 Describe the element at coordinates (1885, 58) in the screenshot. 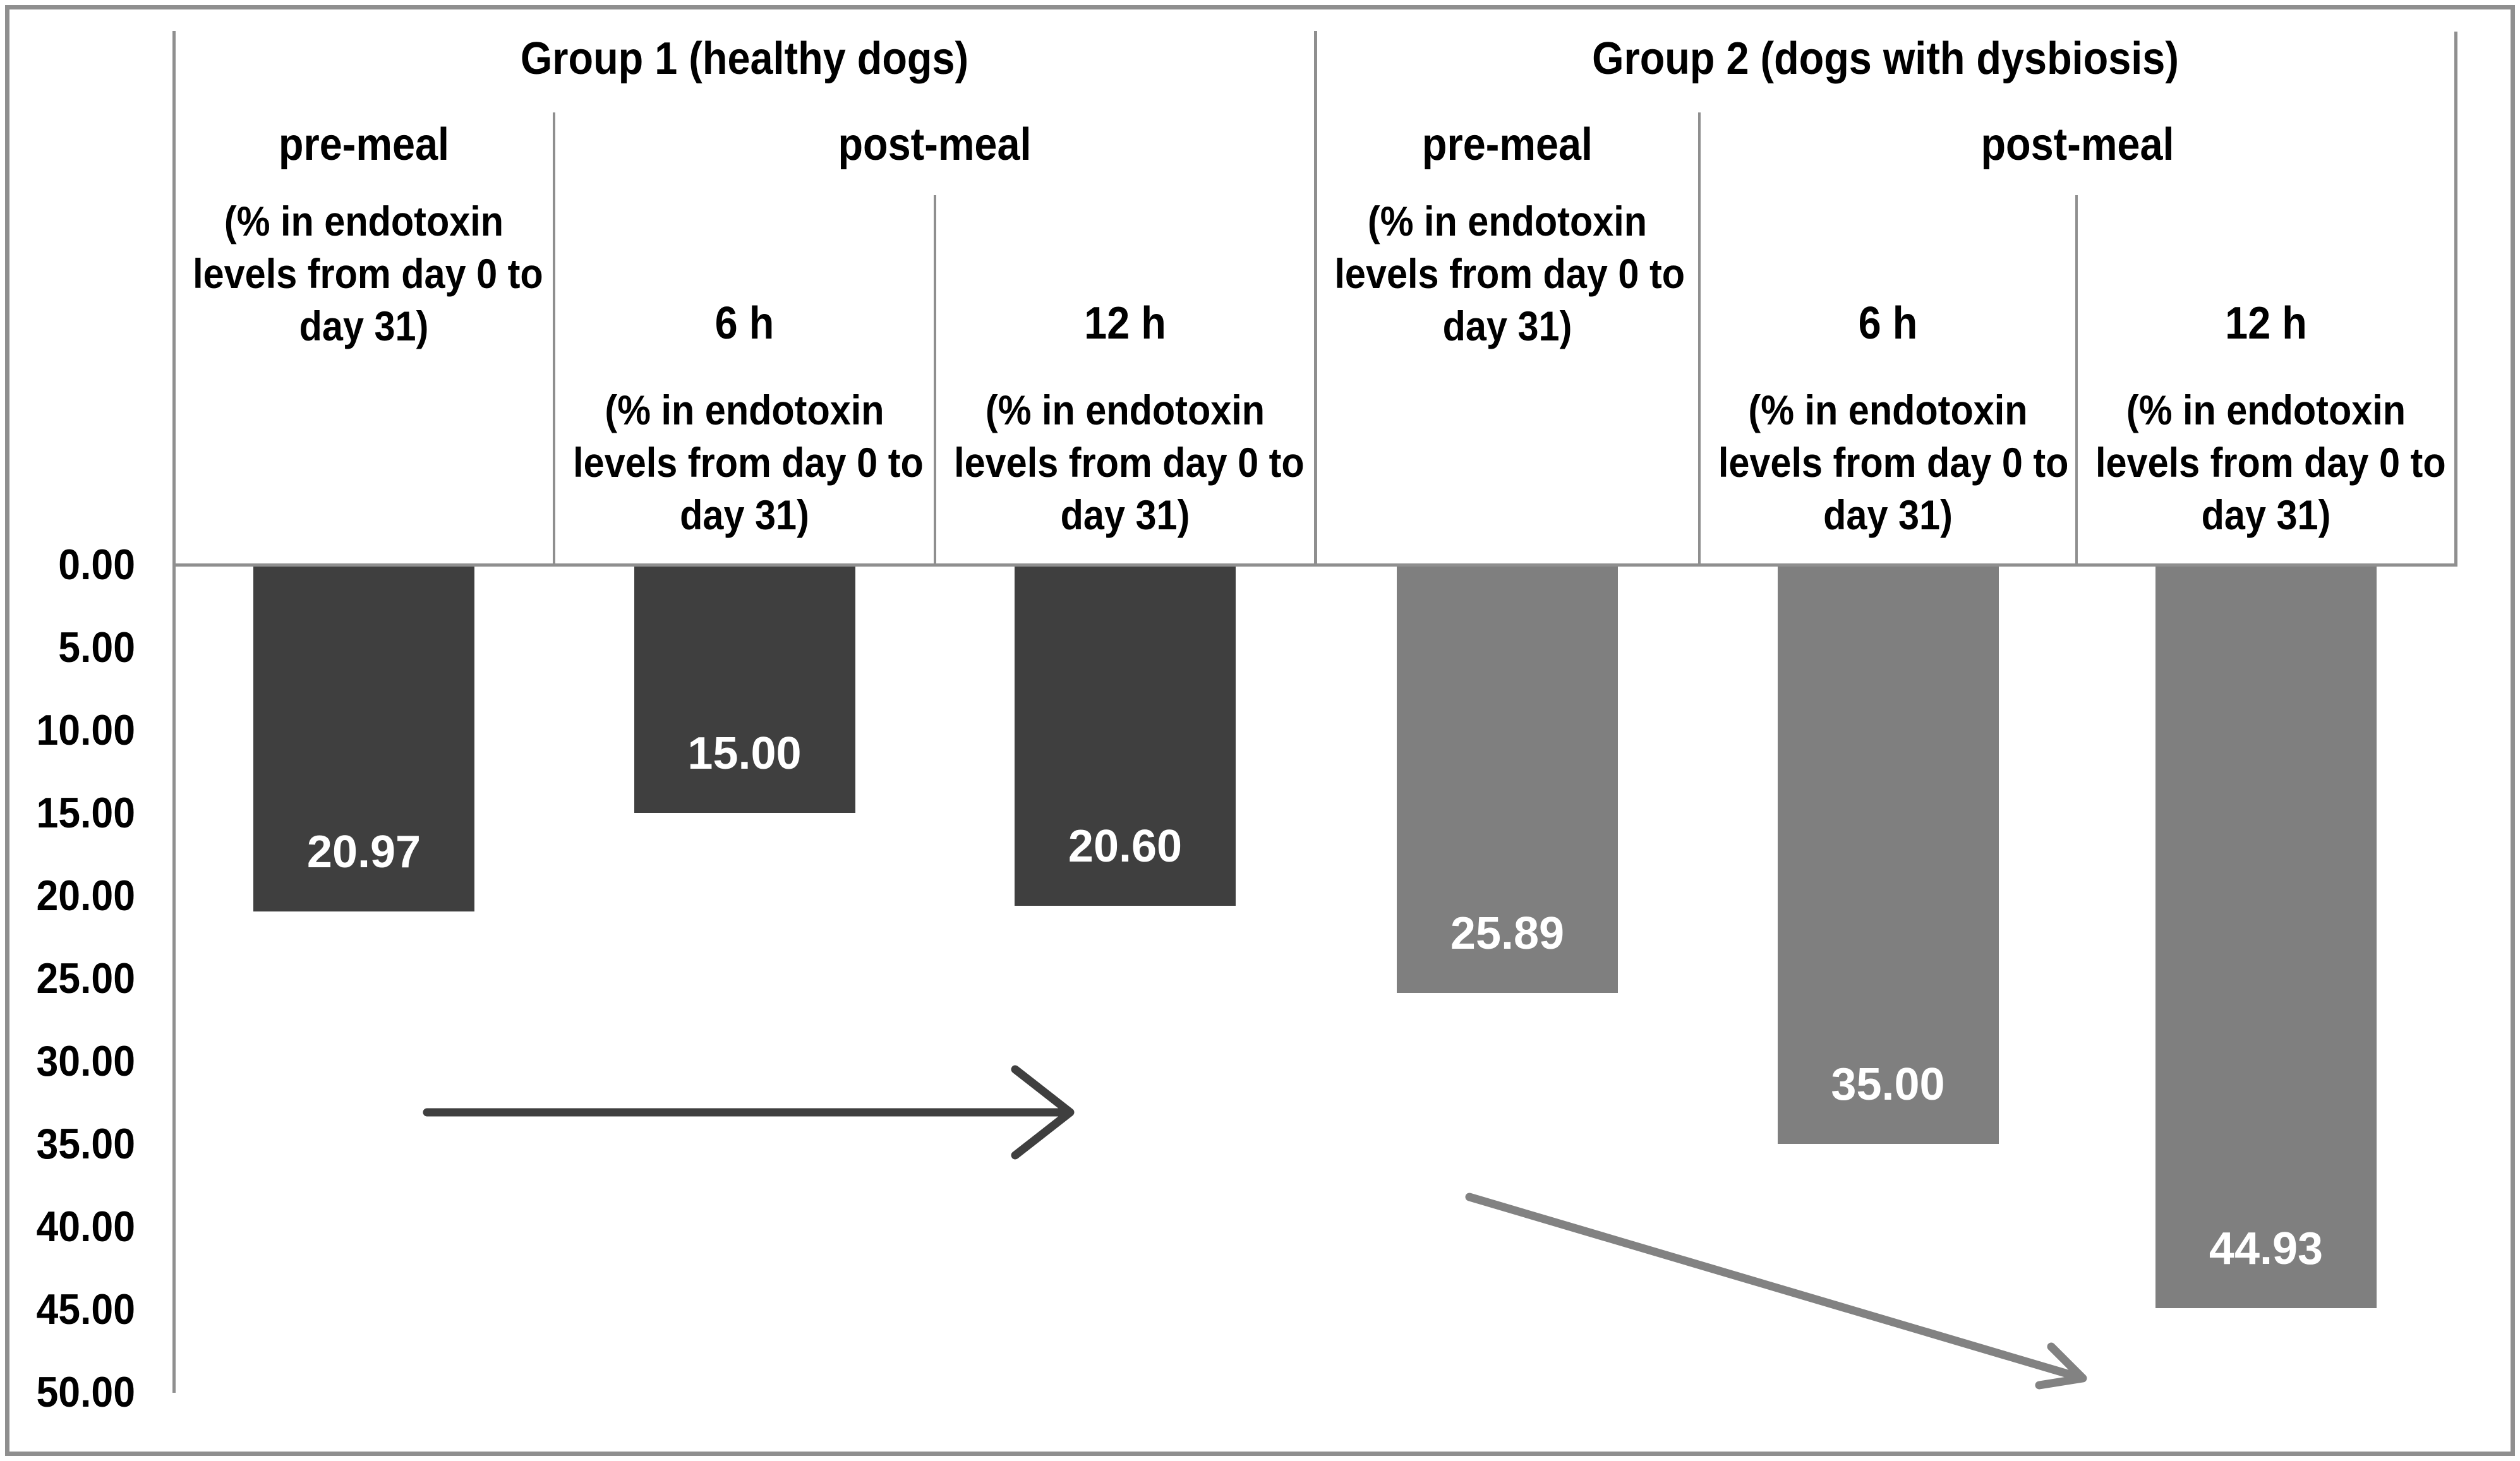

I see `group2-title: Group 2 (dogs with dysbiosis)` at that location.